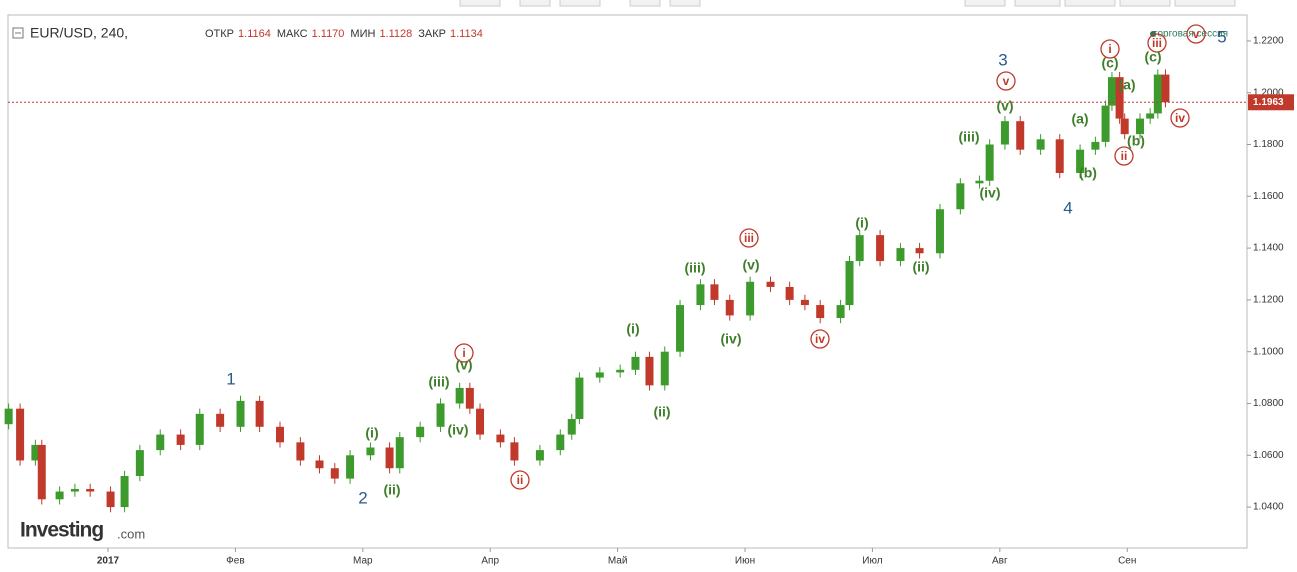 This screenshot has width=1297, height=572. I want to click on ohlc-label: МИН, so click(362, 34).